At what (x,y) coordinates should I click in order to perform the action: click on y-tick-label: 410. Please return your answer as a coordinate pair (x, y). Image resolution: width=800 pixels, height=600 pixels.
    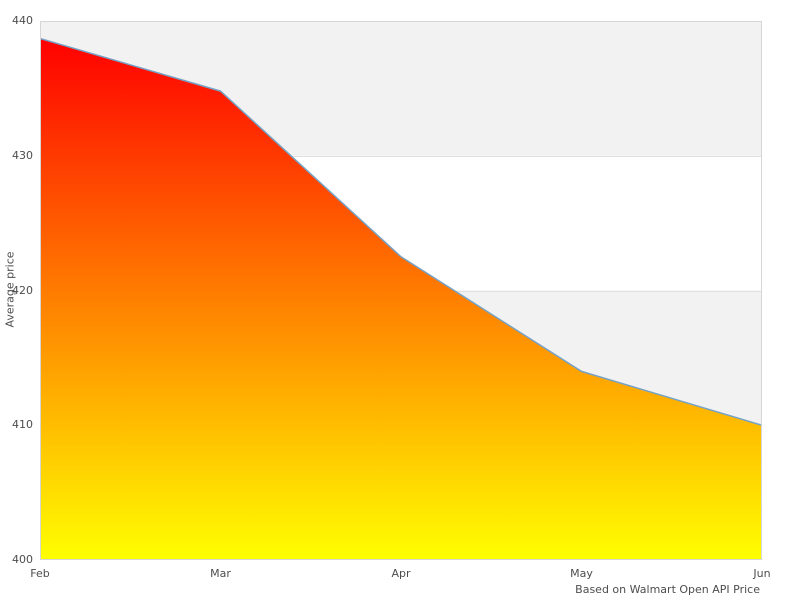
    Looking at the image, I should click on (22, 425).